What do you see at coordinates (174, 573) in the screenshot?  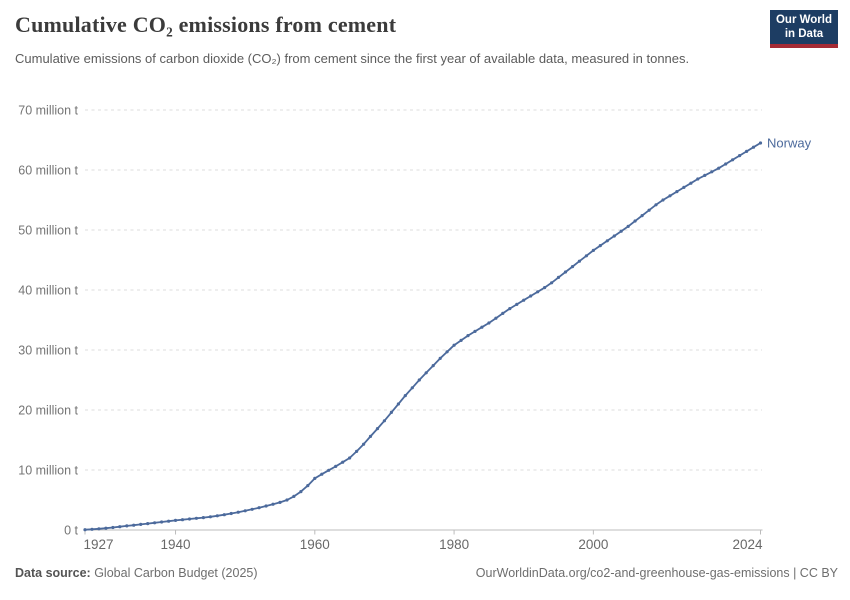 I see `data-source-value: Global Carbon Budget (2025)` at bounding box center [174, 573].